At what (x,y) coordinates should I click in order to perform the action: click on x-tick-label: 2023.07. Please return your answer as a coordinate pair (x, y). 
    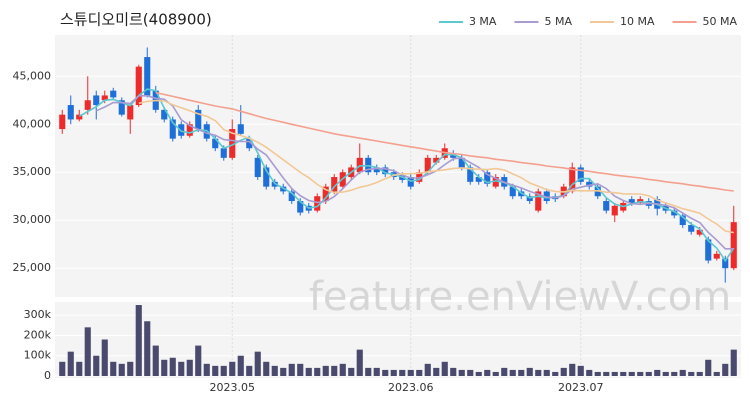
    Looking at the image, I should click on (581, 387).